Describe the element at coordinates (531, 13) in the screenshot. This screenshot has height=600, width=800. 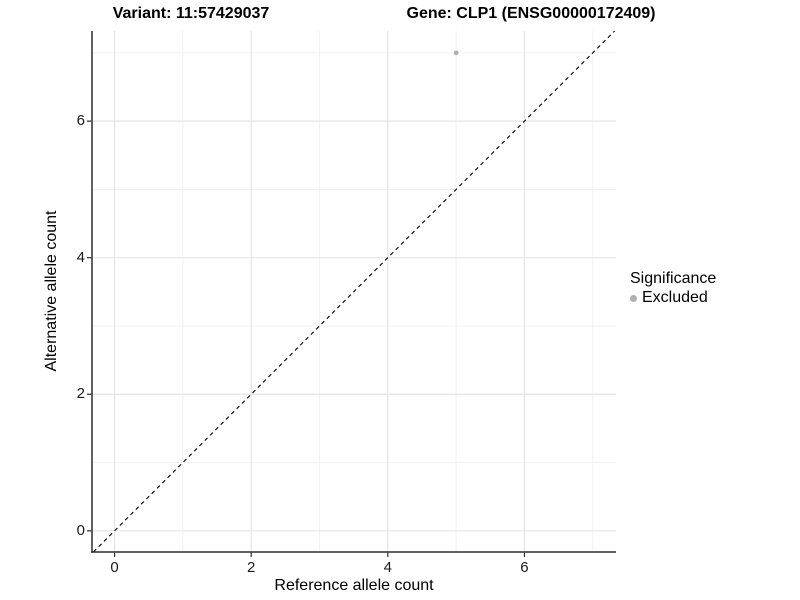
I see `plot-title-gene: Gene: CLP1 (ENSG00000172409)` at that location.